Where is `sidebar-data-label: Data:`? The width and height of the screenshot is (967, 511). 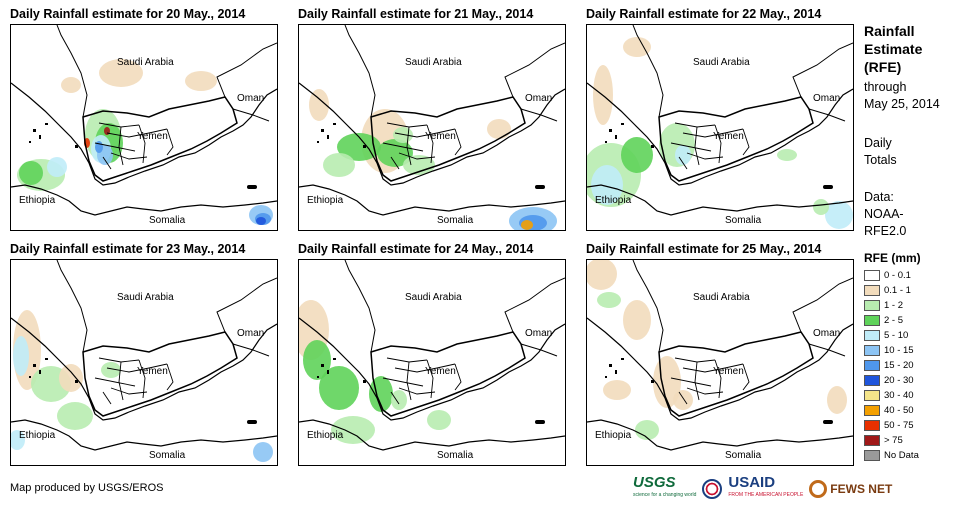 sidebar-data-label: Data: is located at coordinates (879, 197).